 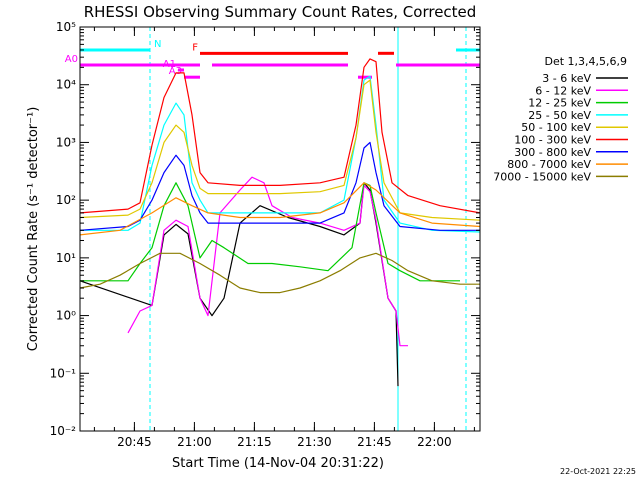 I want to click on legend-label-4: 50 - 100 keV, so click(x=556, y=127).